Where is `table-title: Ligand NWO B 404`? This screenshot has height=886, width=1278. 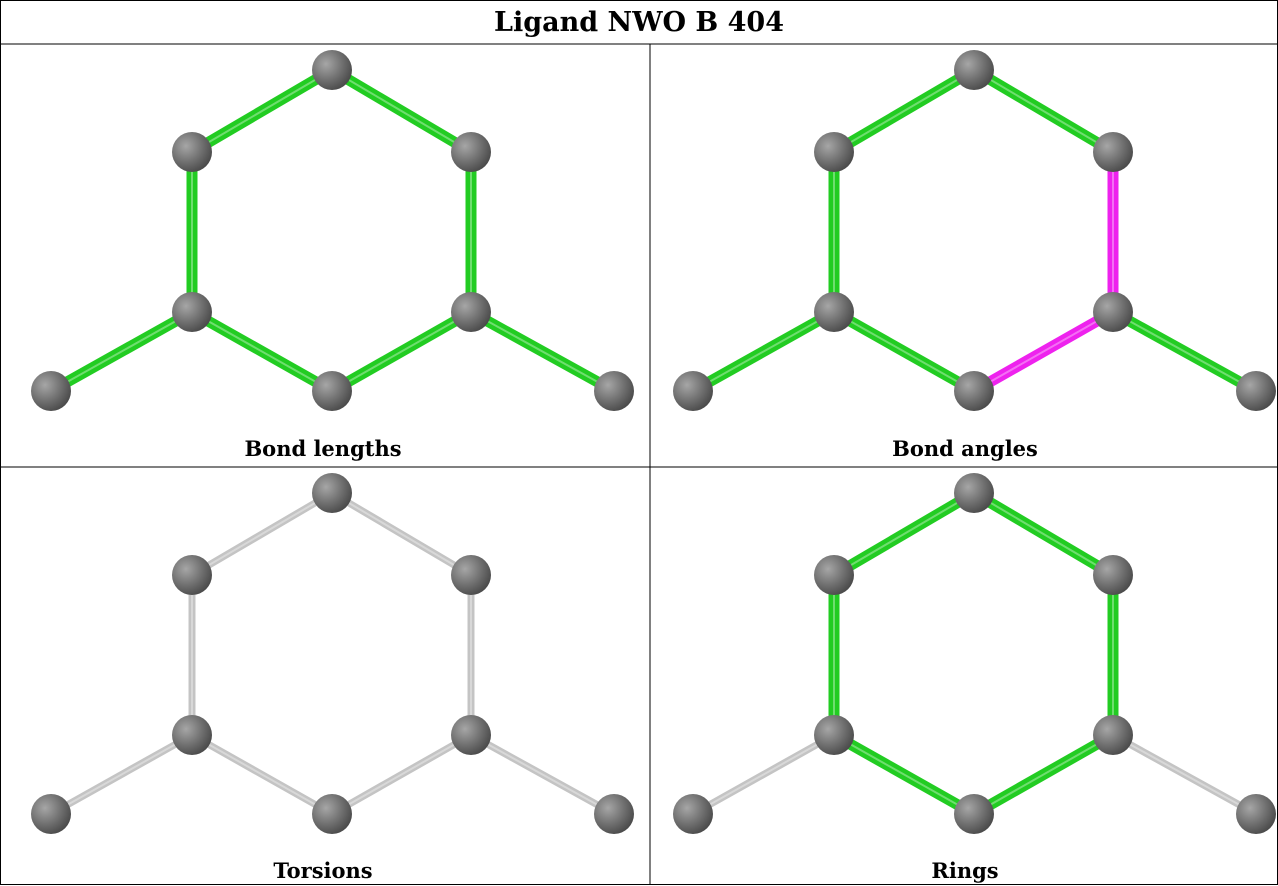
table-title: Ligand NWO B 404 is located at coordinates (639, 22).